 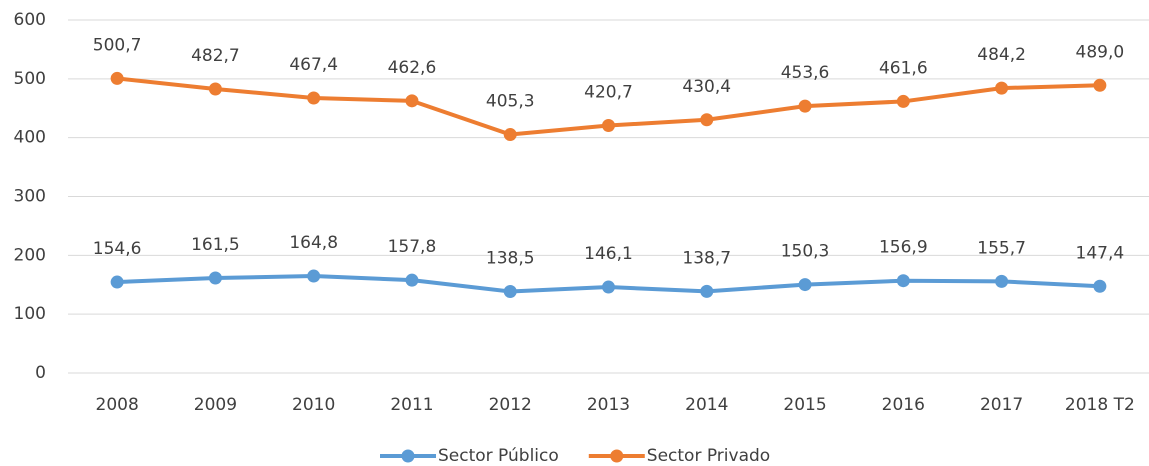 I want to click on legend-label: Sector Público, so click(x=498, y=456).